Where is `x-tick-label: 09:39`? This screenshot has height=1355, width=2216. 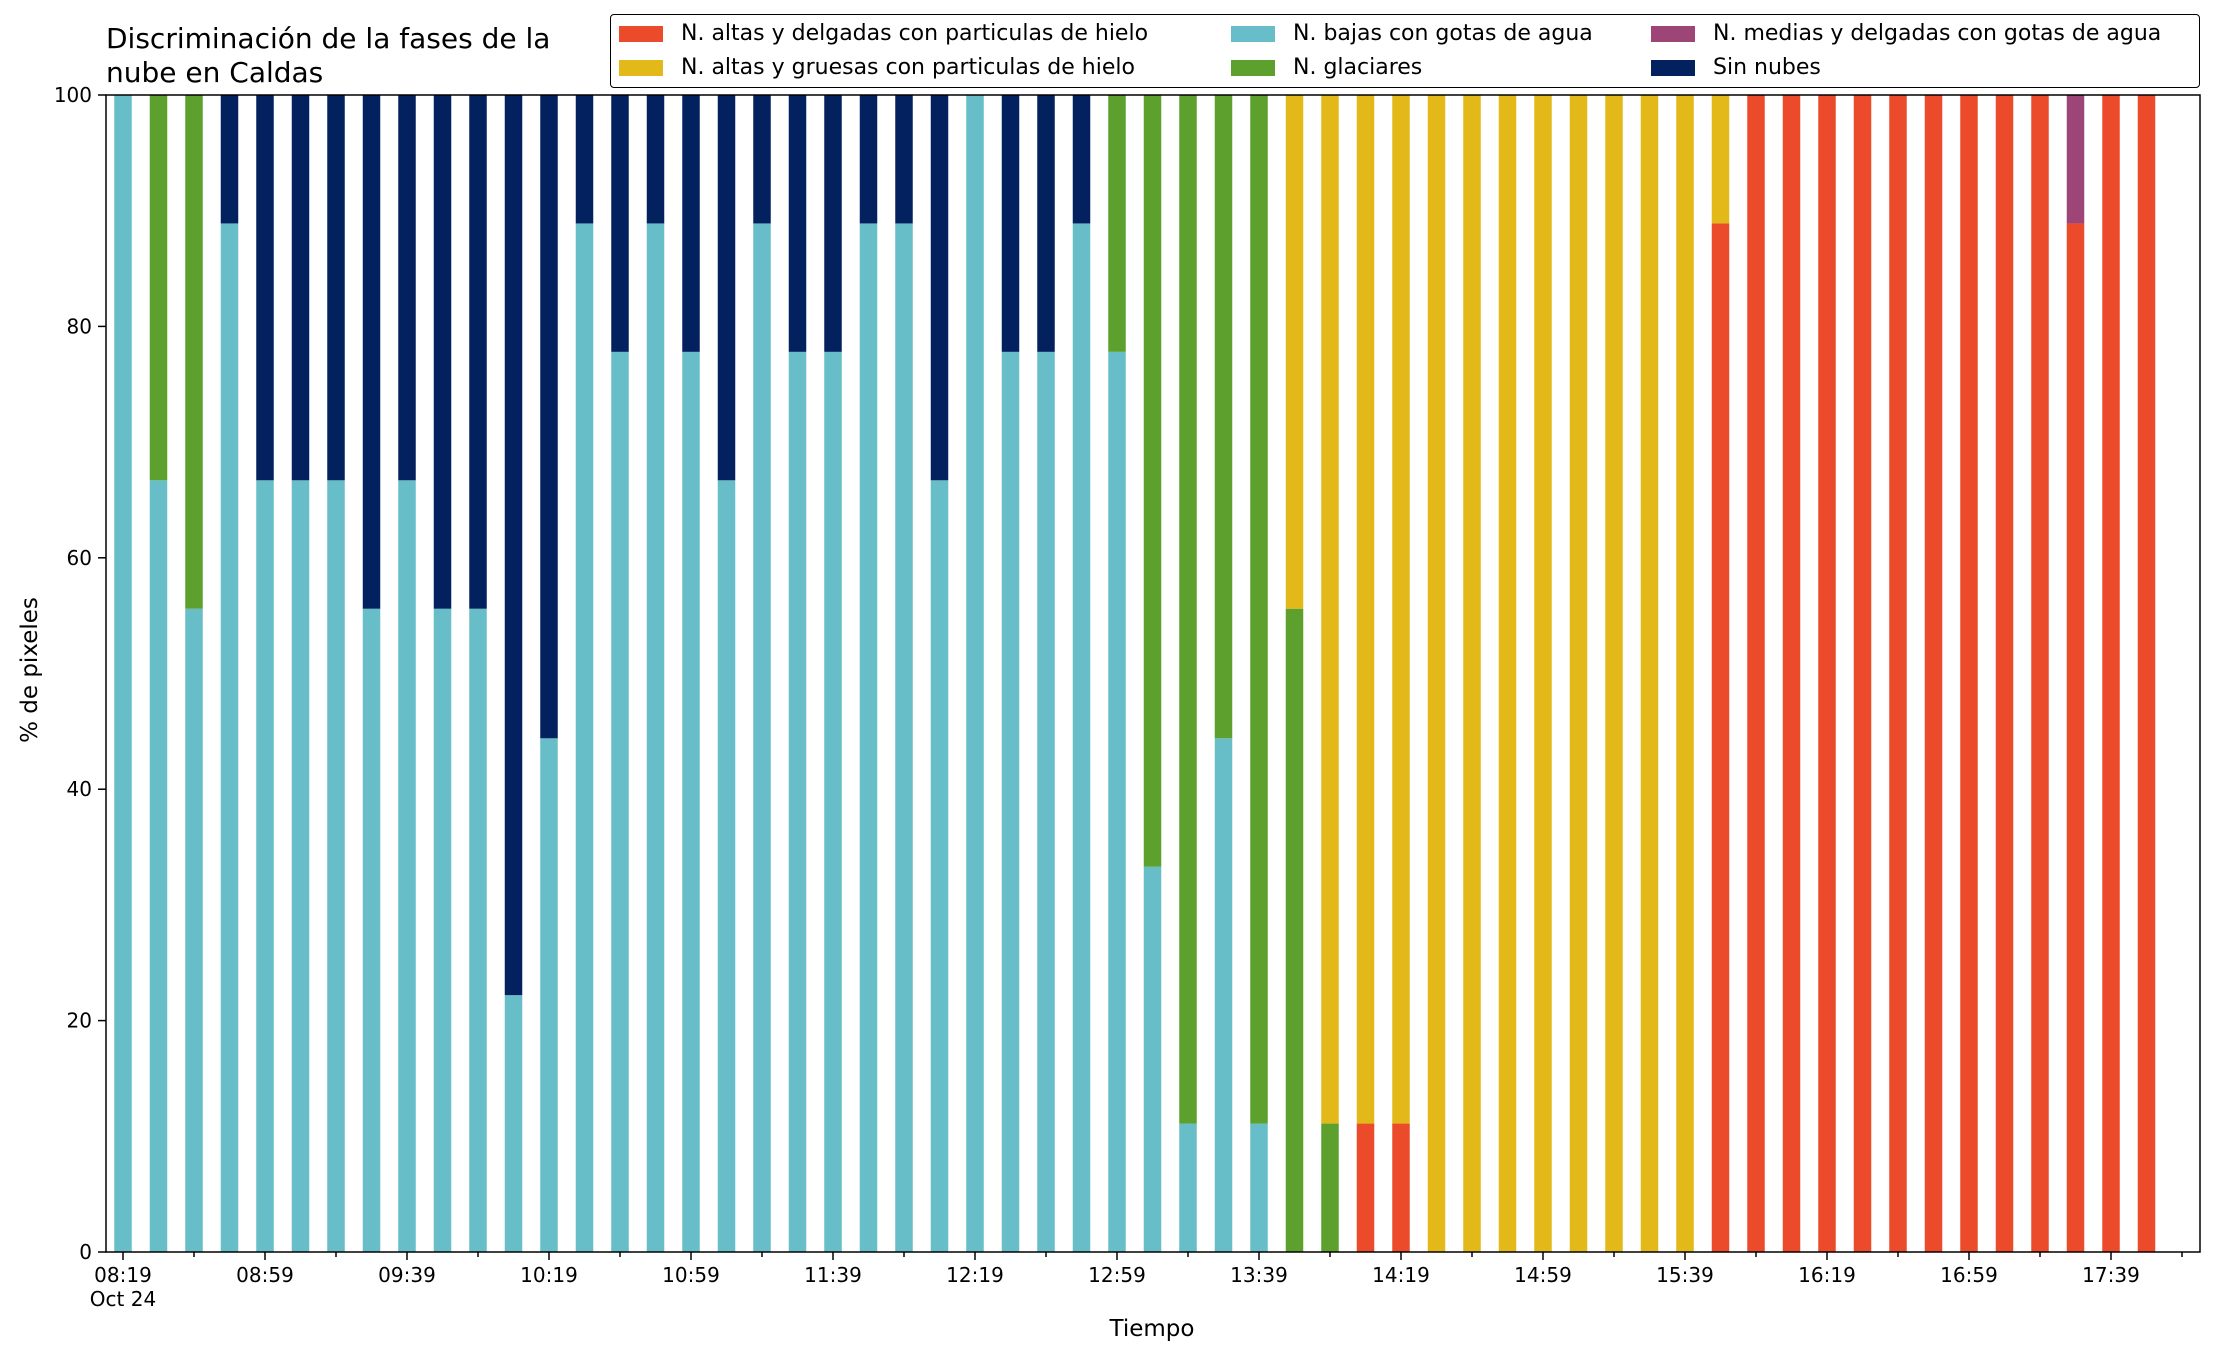 x-tick-label: 09:39 is located at coordinates (407, 1275).